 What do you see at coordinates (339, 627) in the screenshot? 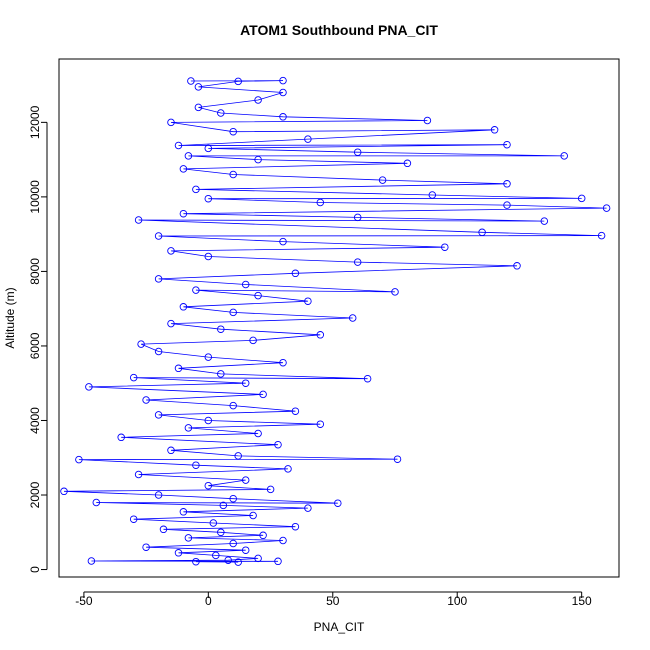
I see `x-axis-label: PNA_CIT` at bounding box center [339, 627].